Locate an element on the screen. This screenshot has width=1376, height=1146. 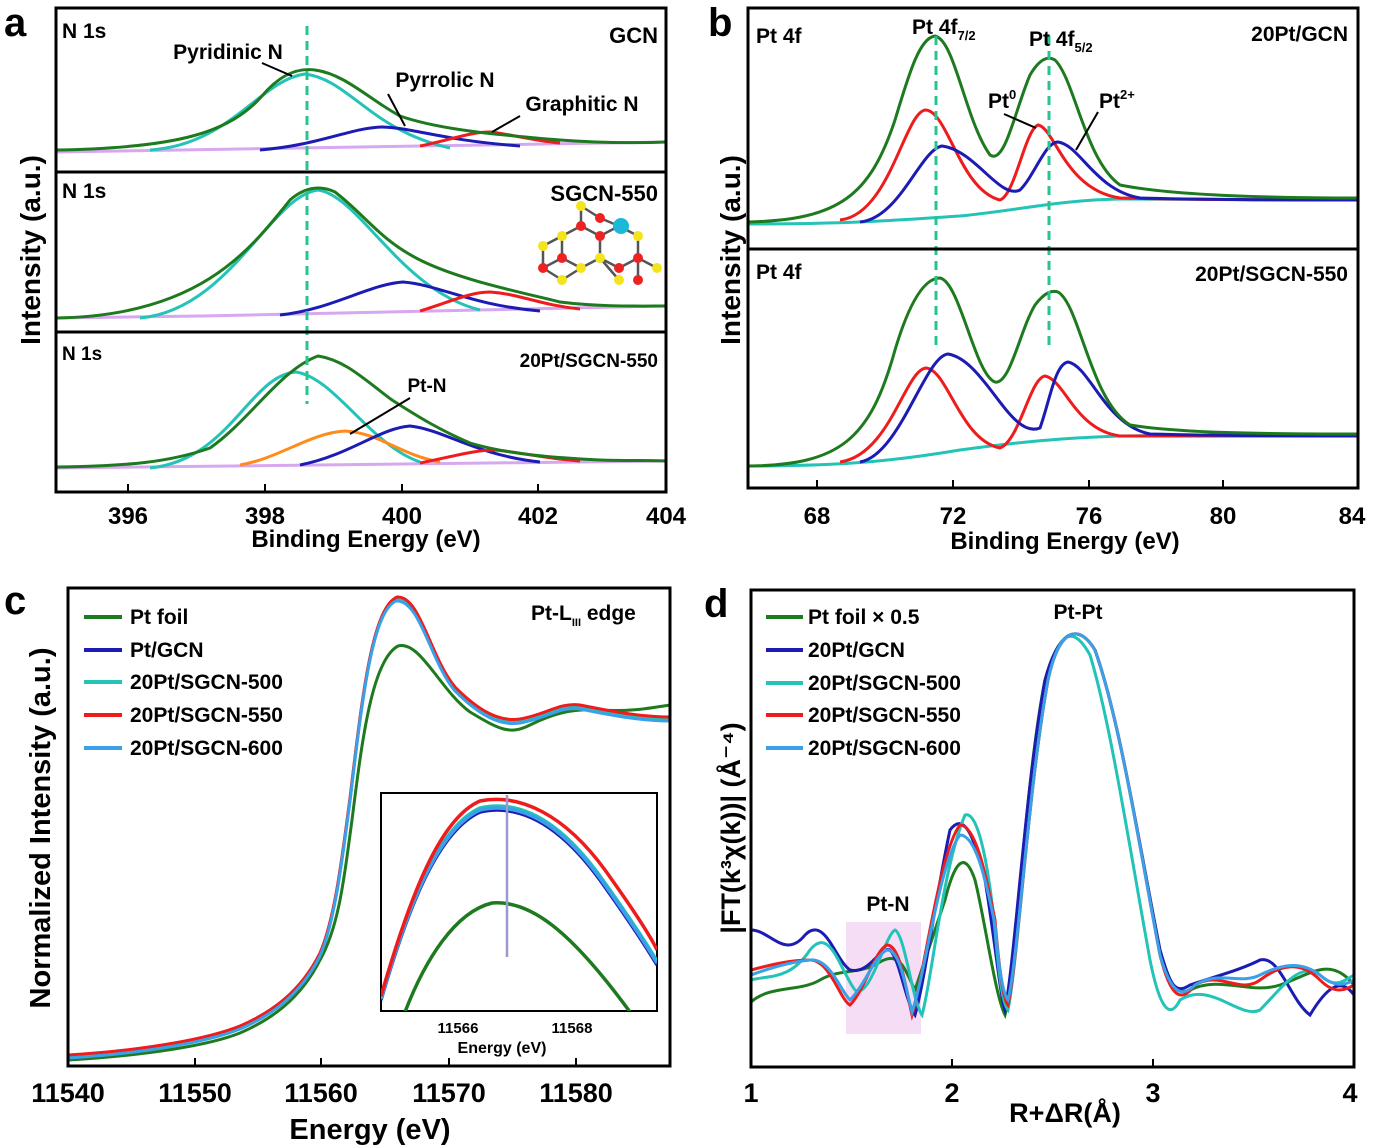
c-legend-label-0: Pt foil is located at coordinates (159, 617).